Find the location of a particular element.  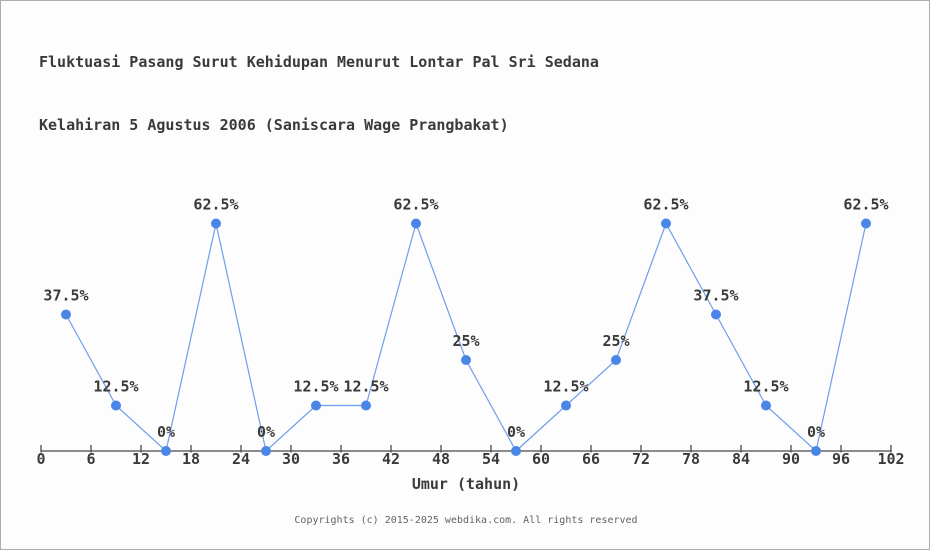

x-axis-tick-label: 78 is located at coordinates (691, 459).